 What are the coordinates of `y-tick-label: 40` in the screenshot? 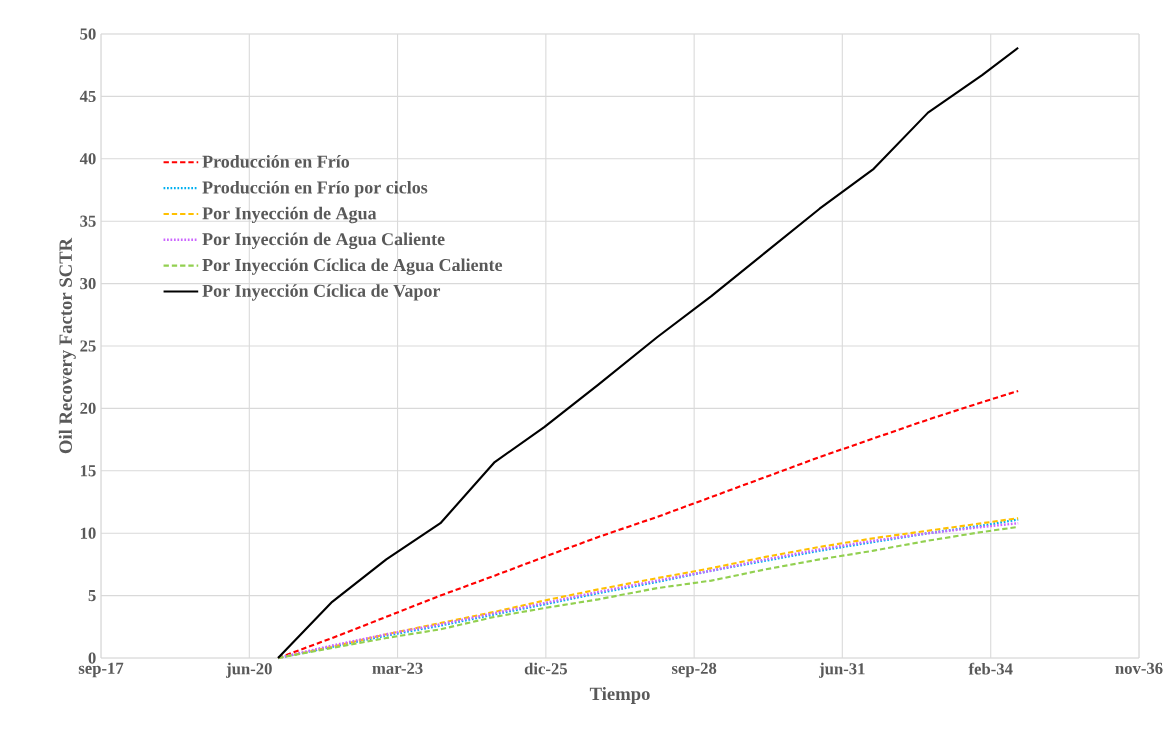 It's located at (87, 159).